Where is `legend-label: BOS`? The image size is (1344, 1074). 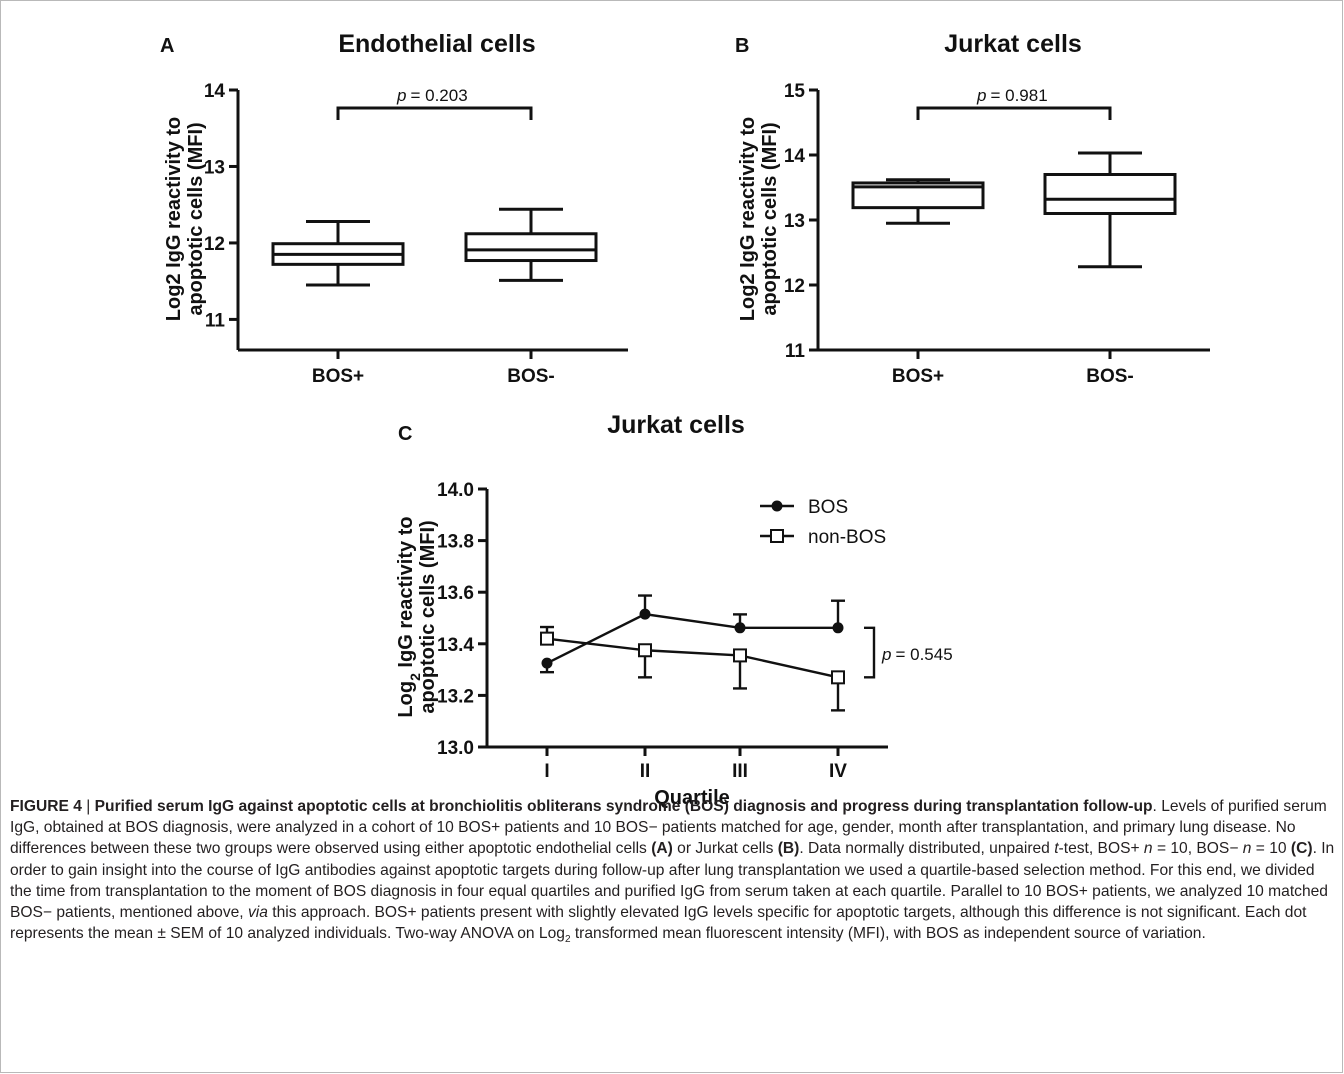
legend-label: BOS is located at coordinates (828, 507).